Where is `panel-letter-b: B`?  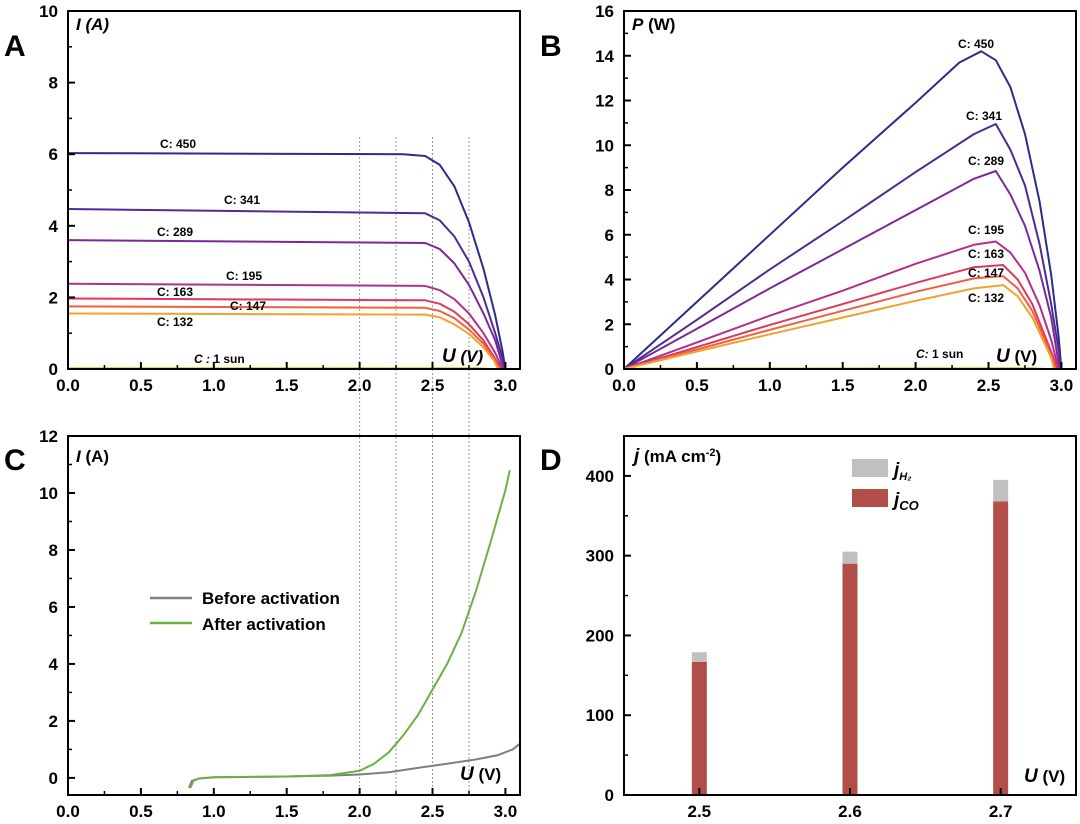
panel-letter-b: B is located at coordinates (551, 46).